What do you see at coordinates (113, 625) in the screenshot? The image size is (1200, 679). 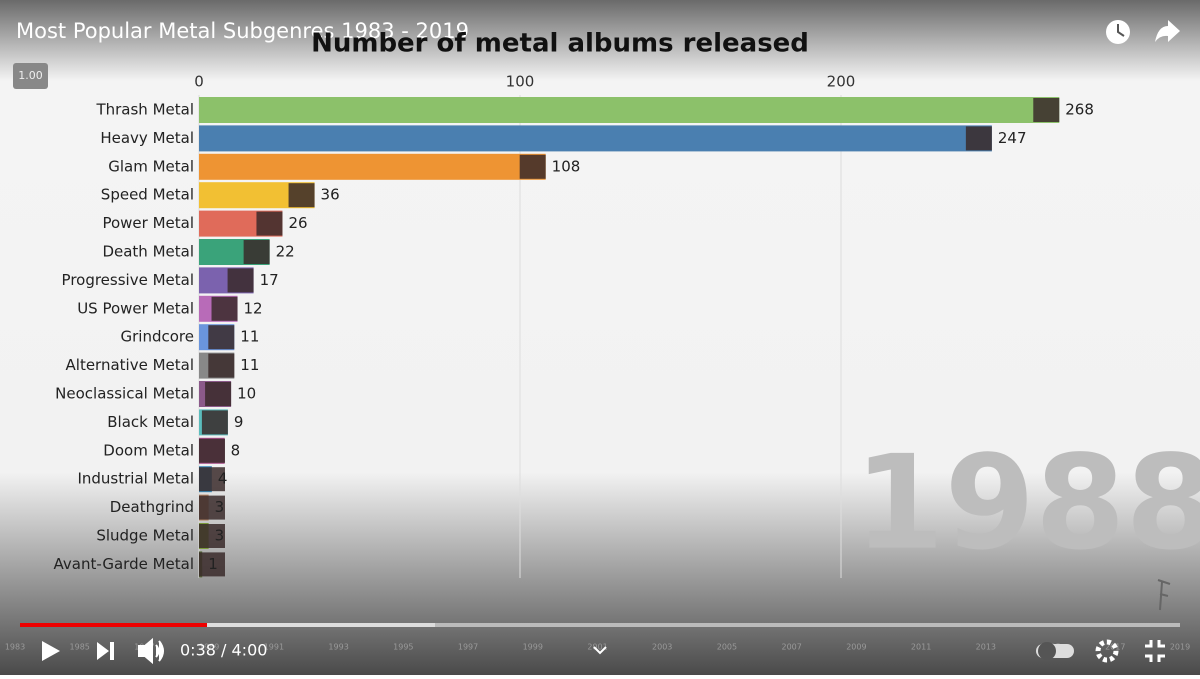 I see `progress-played` at bounding box center [113, 625].